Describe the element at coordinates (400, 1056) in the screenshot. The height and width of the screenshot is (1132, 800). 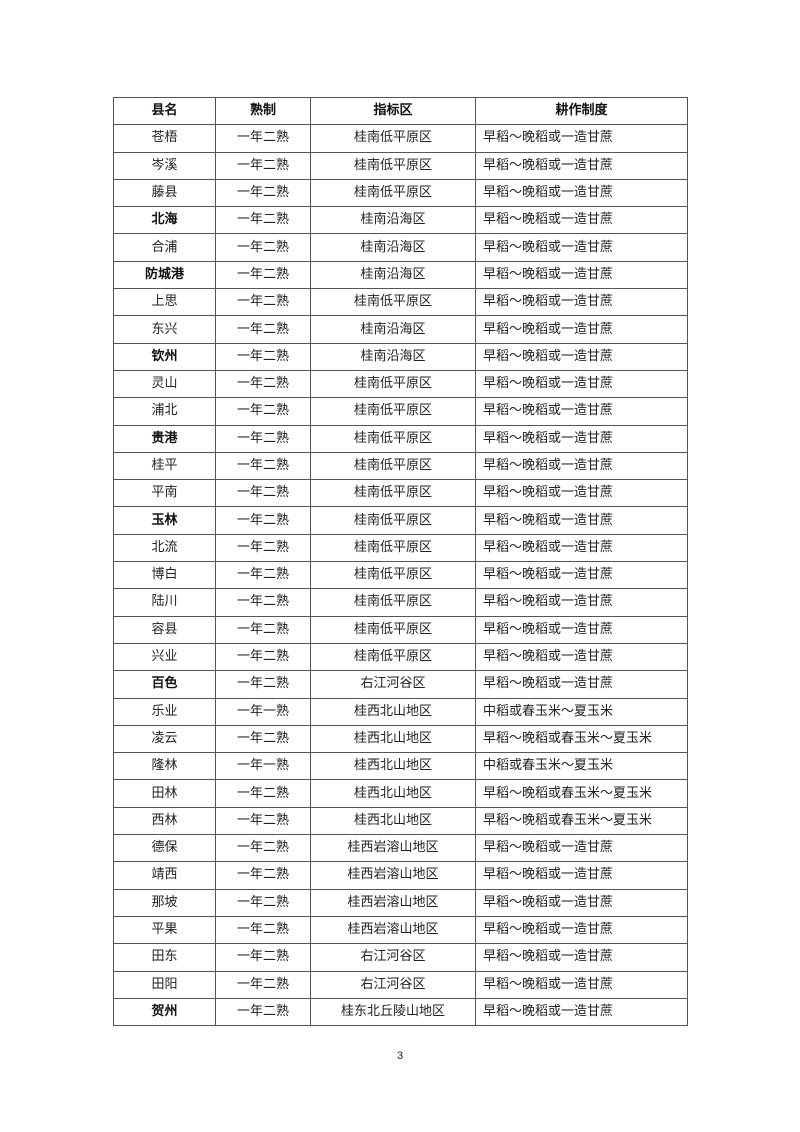
I see `page-number: 3` at that location.